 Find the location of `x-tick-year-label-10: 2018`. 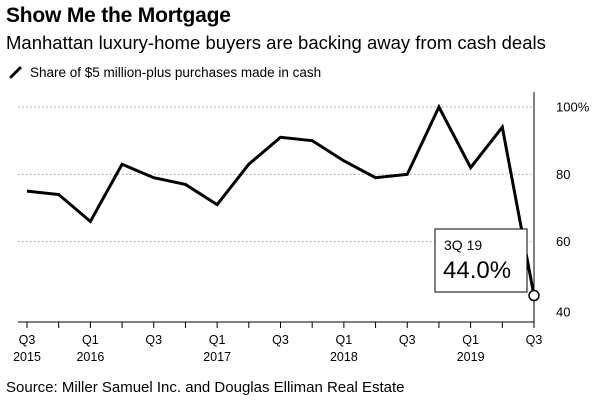

x-tick-year-label-10: 2018 is located at coordinates (344, 357).